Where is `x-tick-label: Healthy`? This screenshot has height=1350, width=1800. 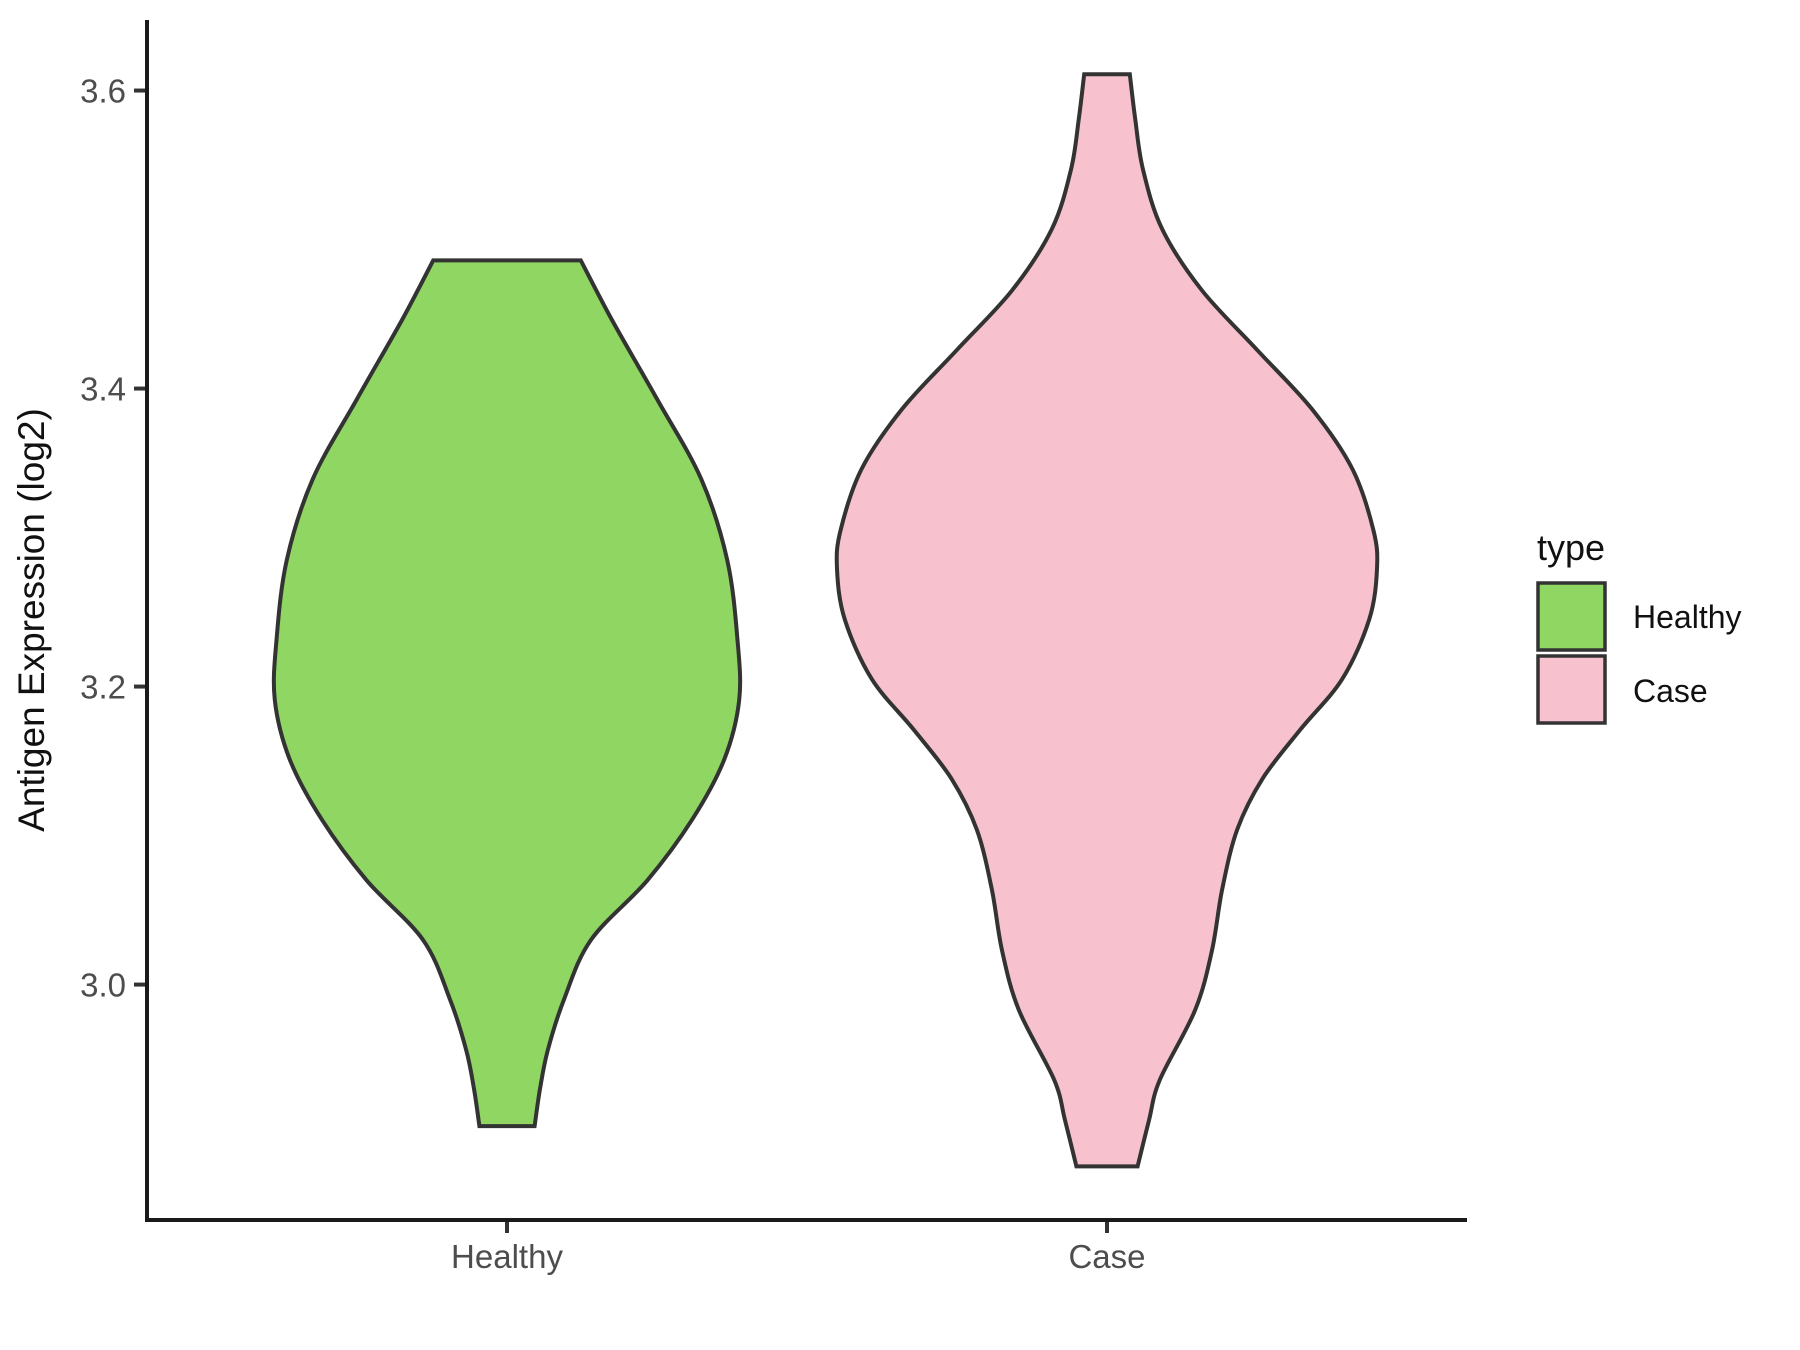
x-tick-label: Healthy is located at coordinates (507, 1256).